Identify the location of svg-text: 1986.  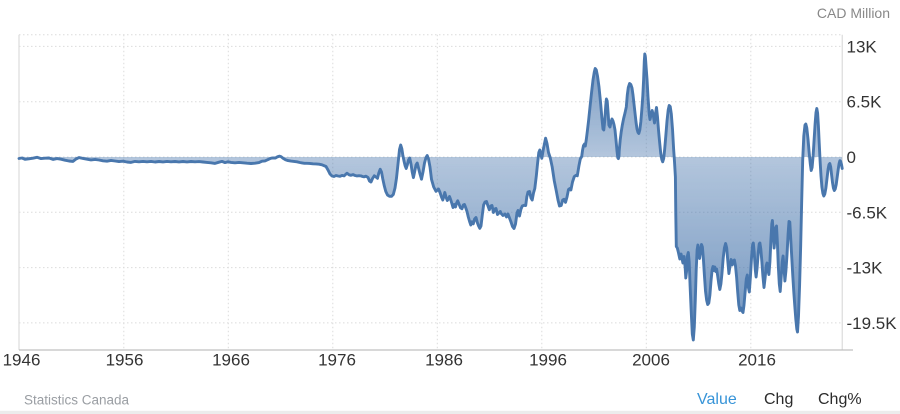
(444, 360).